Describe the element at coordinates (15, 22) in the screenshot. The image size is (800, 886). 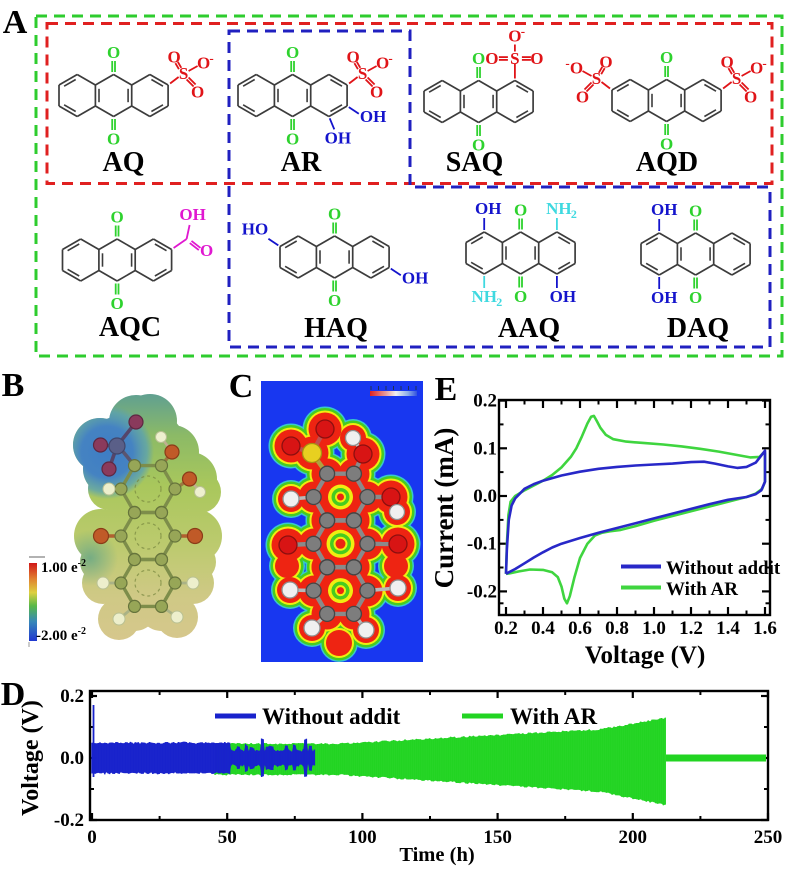
I see `svg-text: A` at that location.